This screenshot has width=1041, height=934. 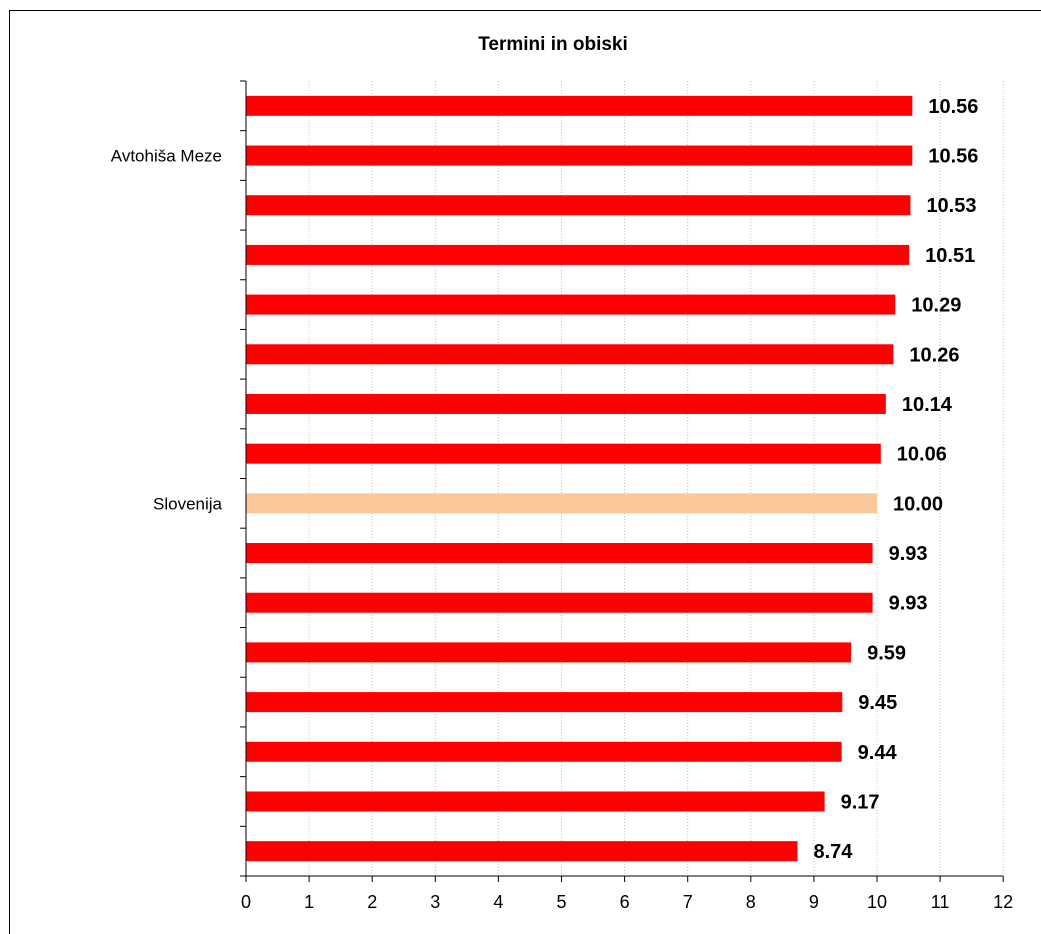 I want to click on bar-value-label: 10.53, so click(x=951, y=206).